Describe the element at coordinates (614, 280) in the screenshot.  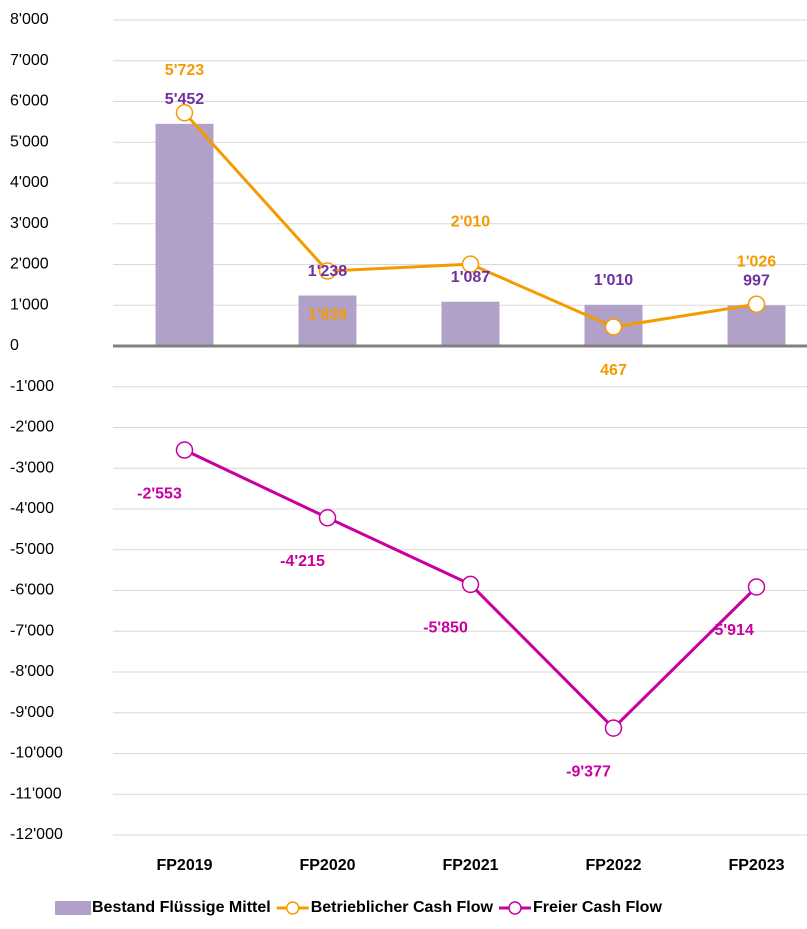
I see `bar-value-label: 1'010` at that location.